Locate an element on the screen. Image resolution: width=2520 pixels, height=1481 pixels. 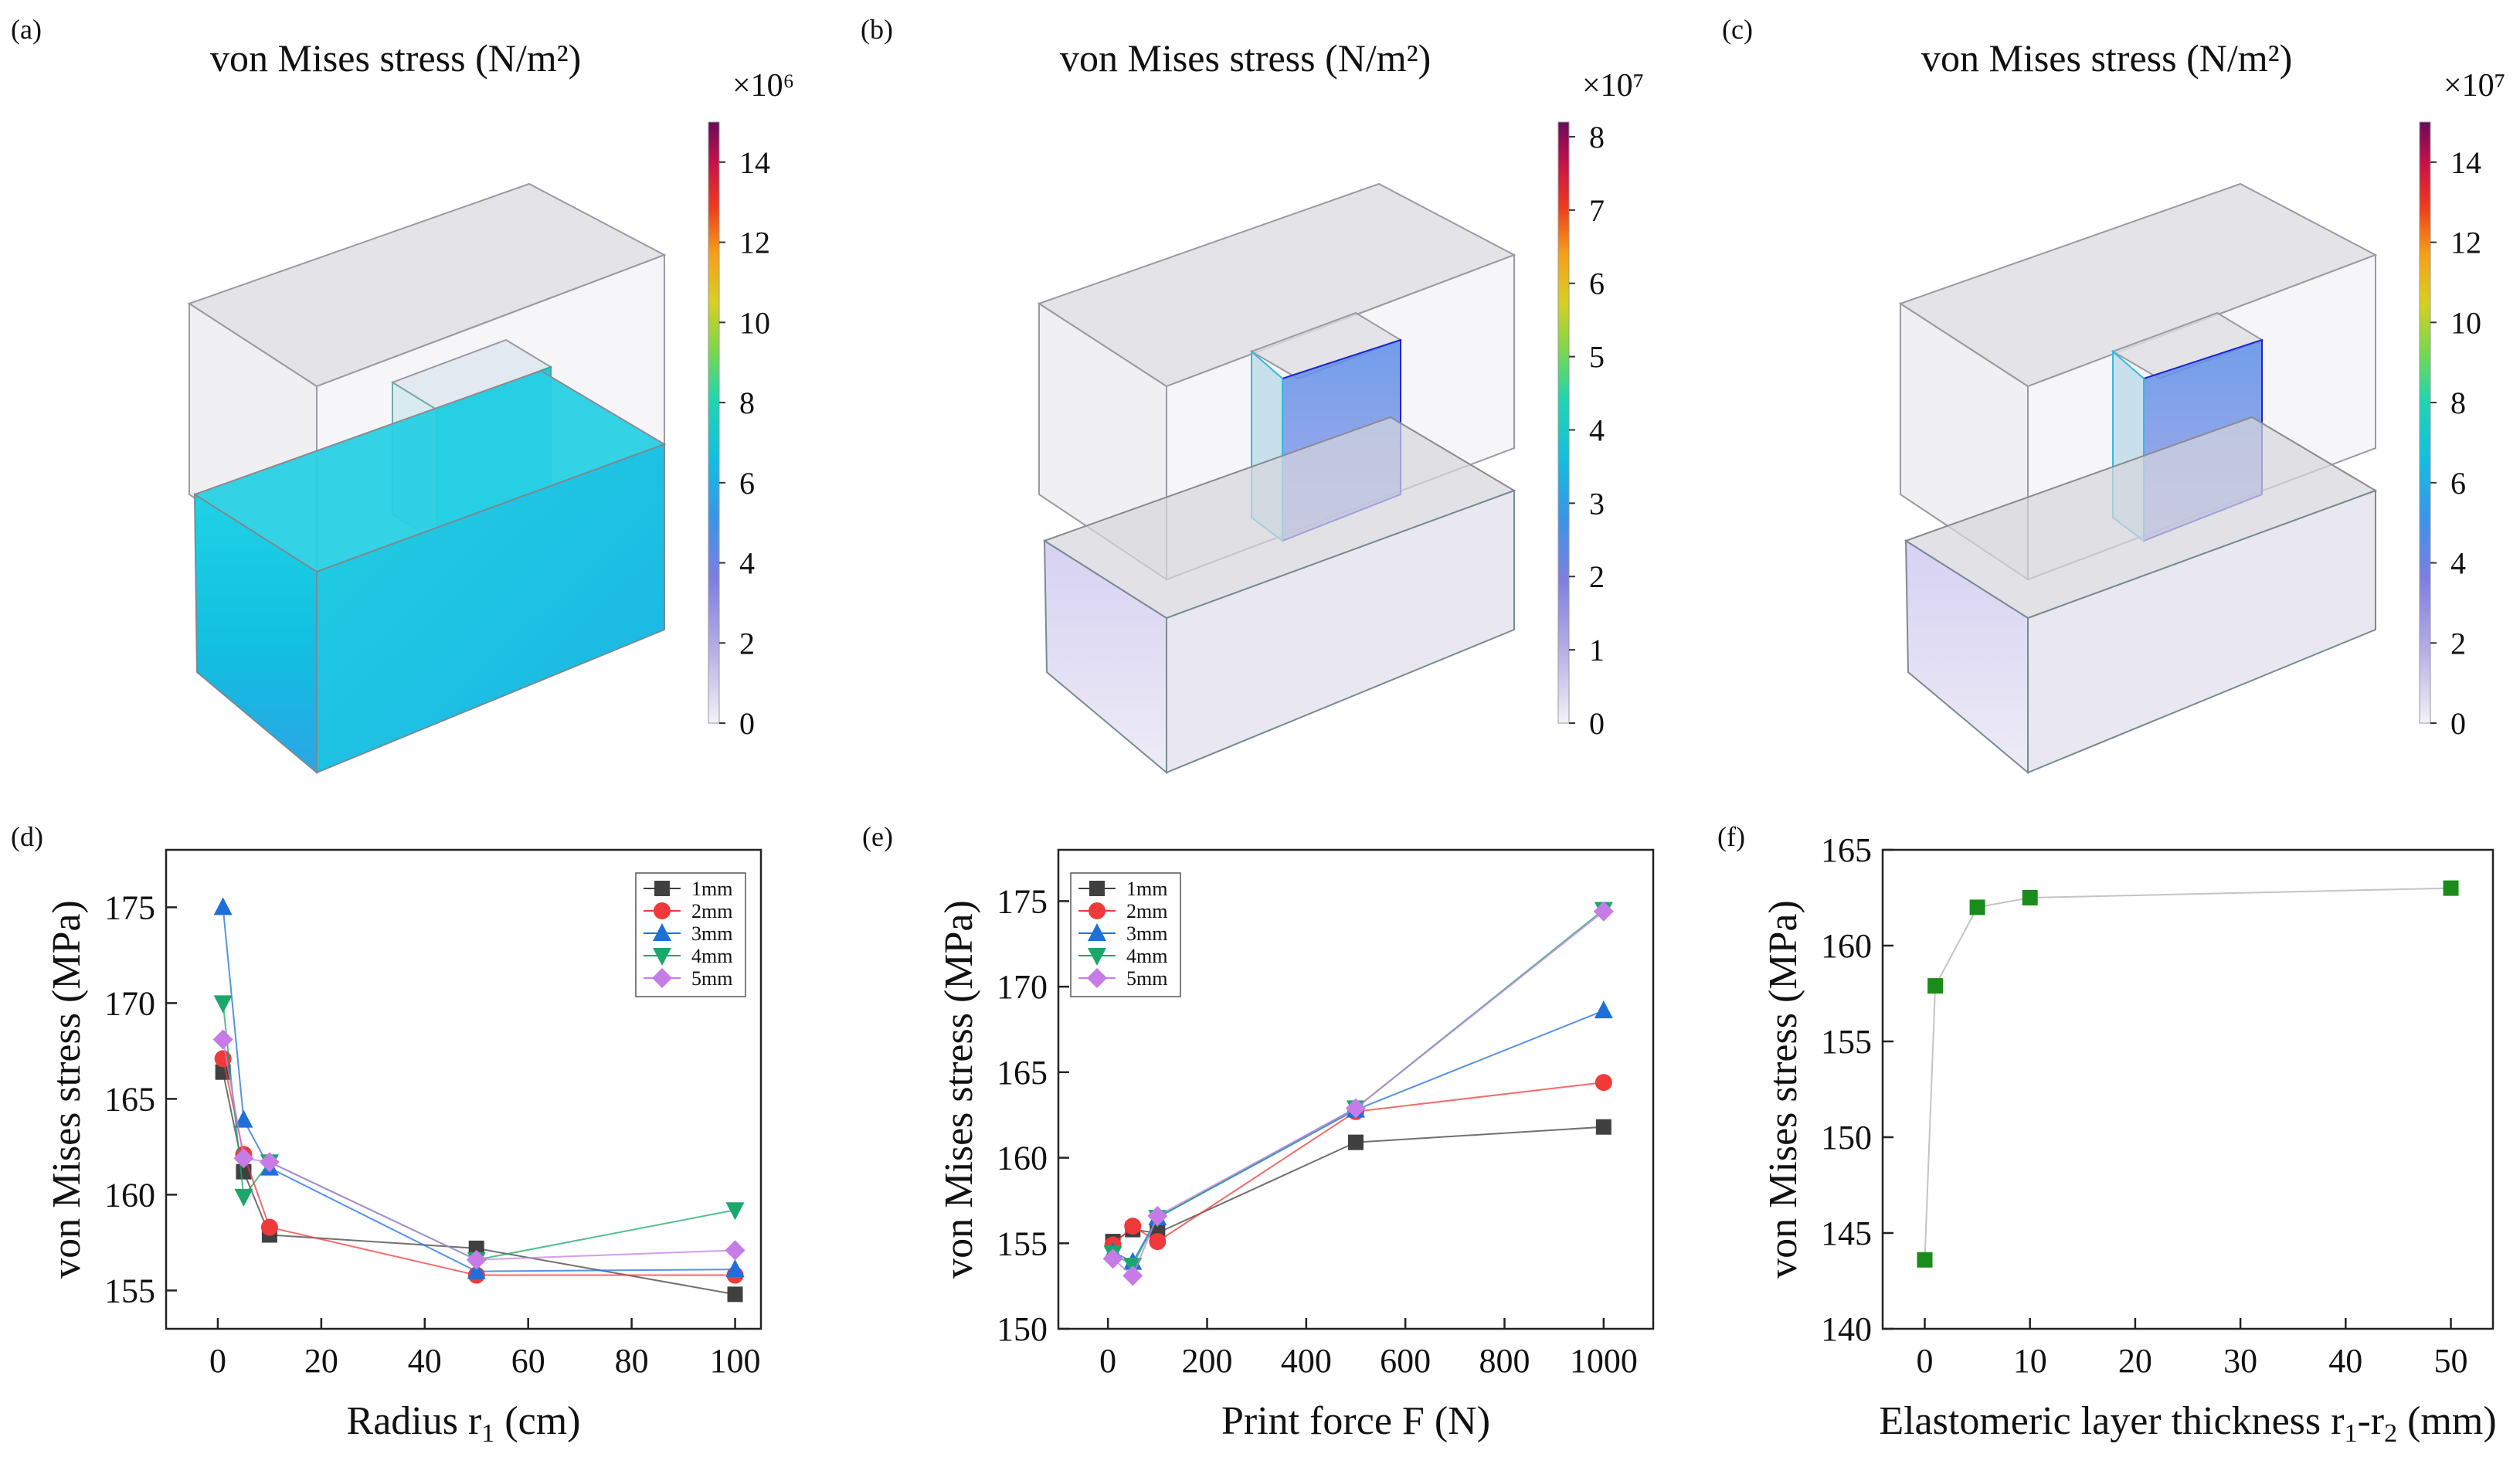
x-tick-label: 50 is located at coordinates (2451, 1361).